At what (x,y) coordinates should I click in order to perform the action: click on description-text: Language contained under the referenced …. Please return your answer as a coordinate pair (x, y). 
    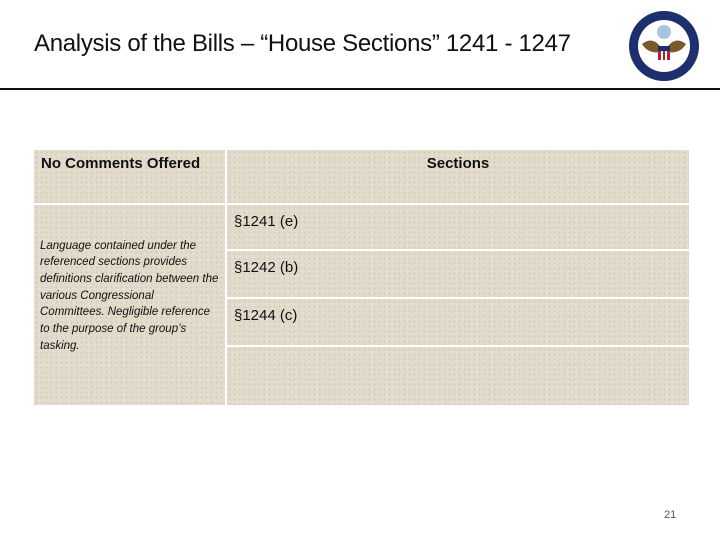
    Looking at the image, I should click on (129, 295).